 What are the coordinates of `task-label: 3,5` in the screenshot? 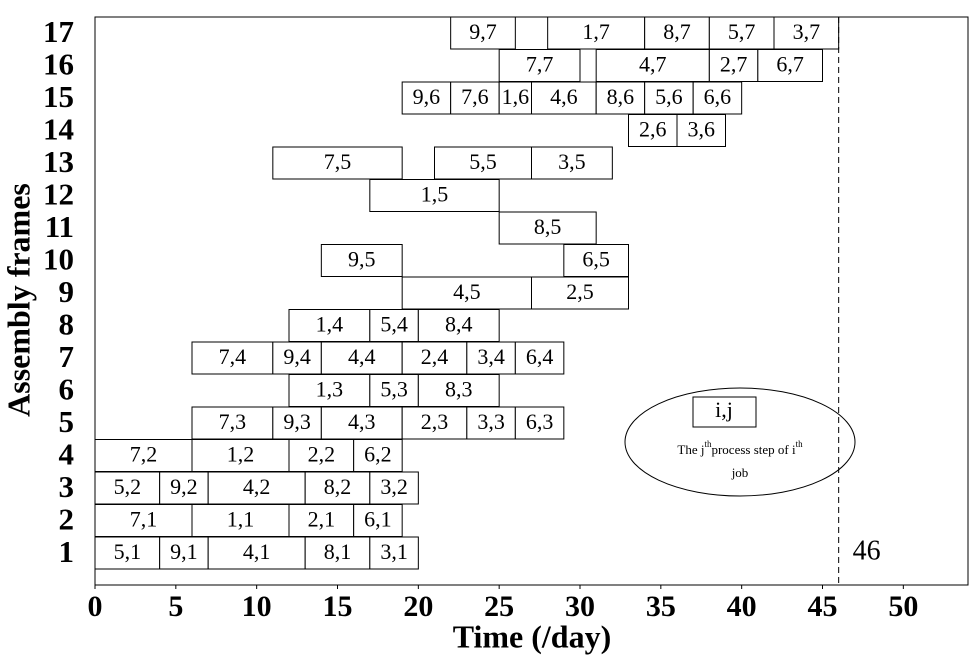 It's located at (572, 161).